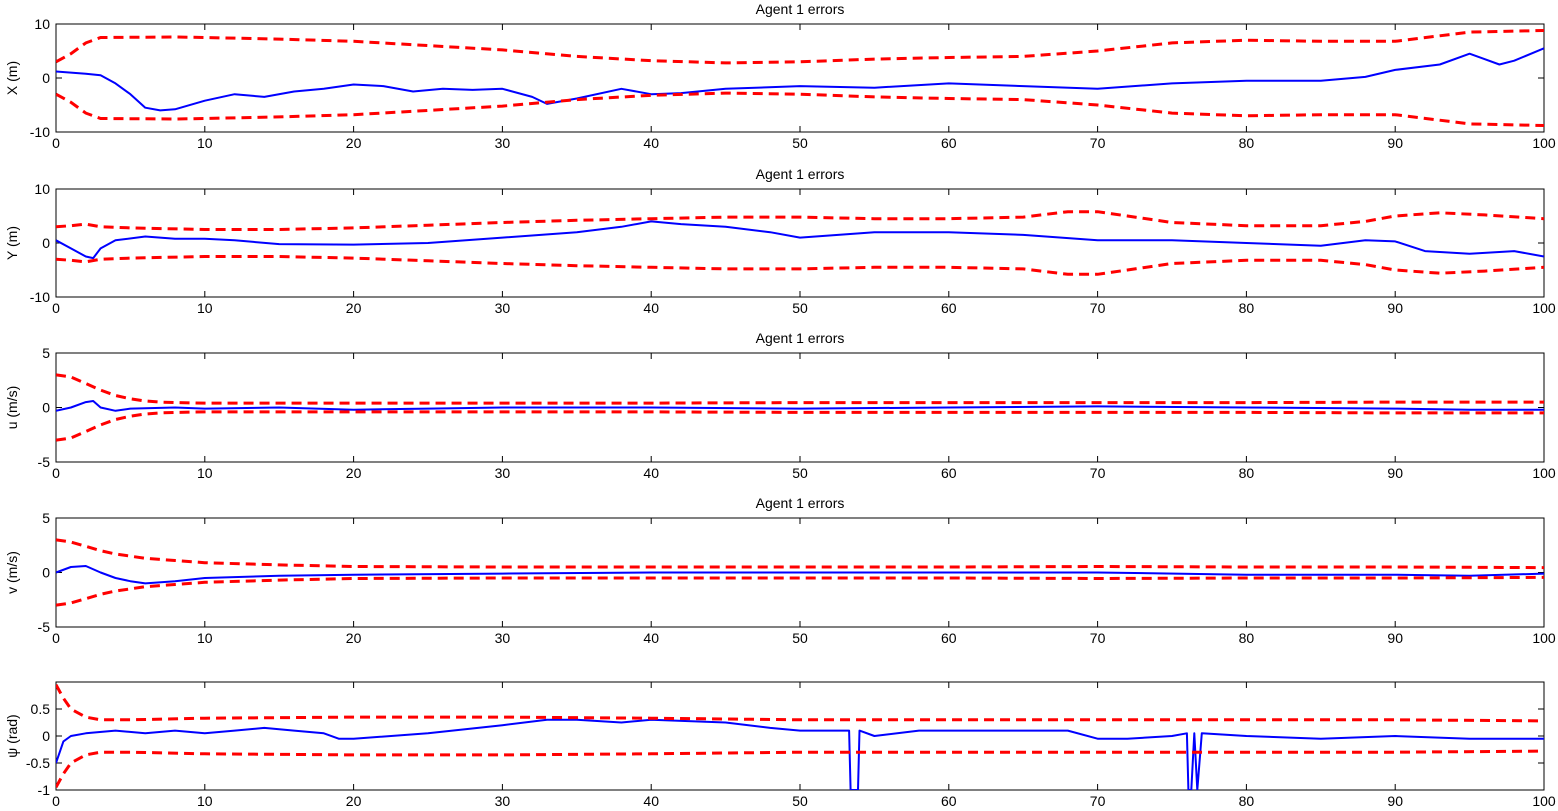  Describe the element at coordinates (12, 572) in the screenshot. I see `y-axis-label: v (m/s)` at that location.